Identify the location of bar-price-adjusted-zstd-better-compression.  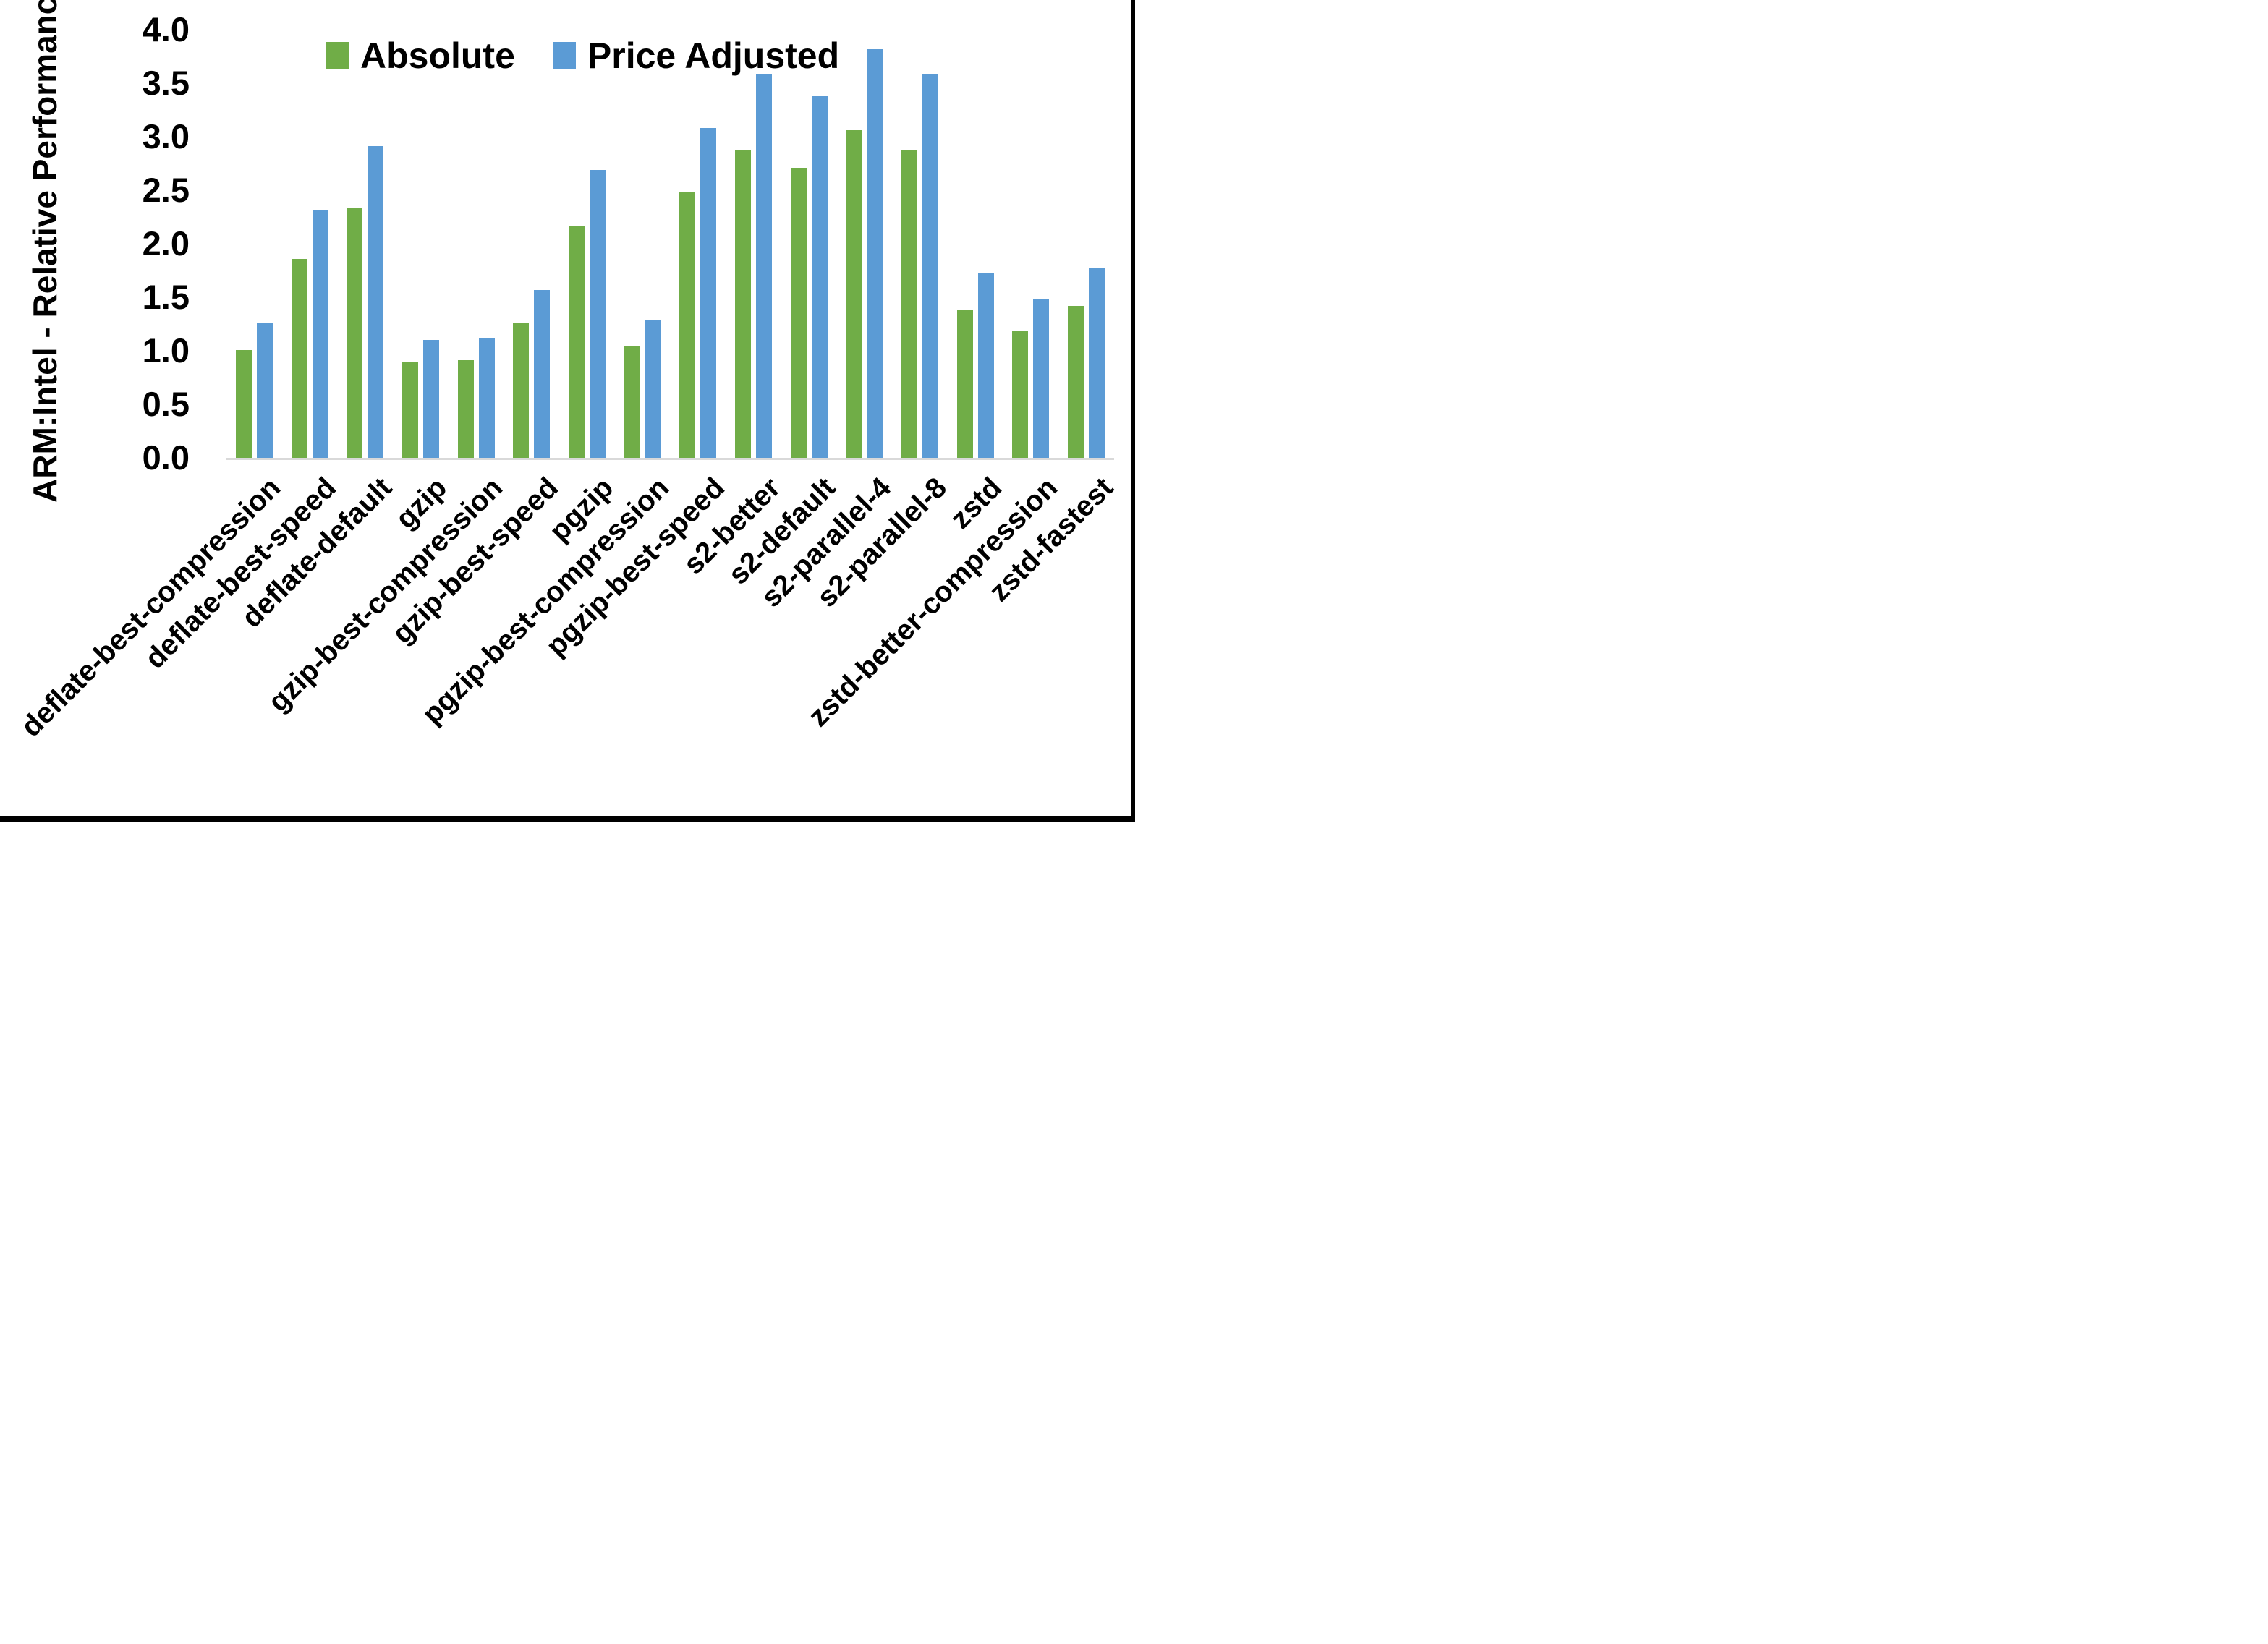
(1041, 378).